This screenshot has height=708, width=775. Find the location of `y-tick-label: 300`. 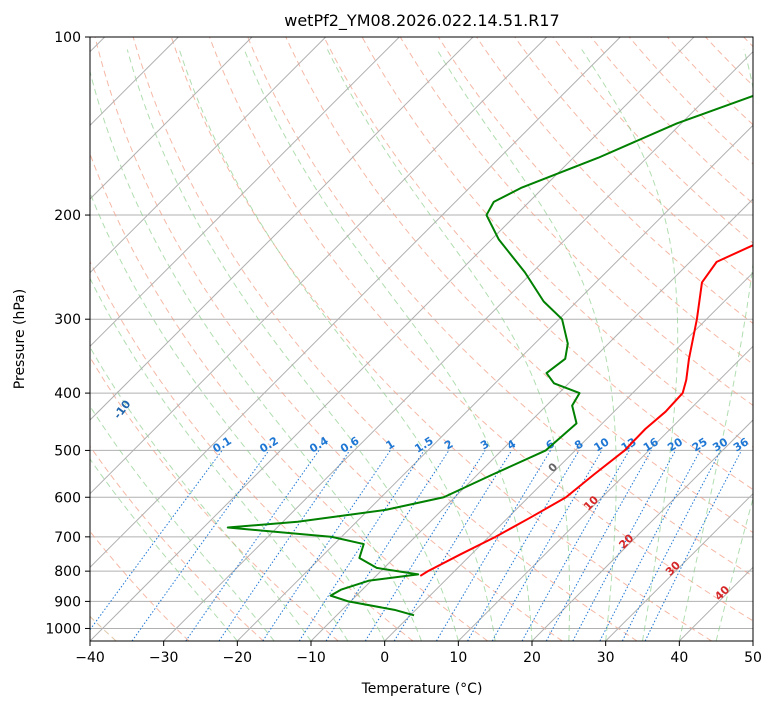

y-tick-label: 300 is located at coordinates (67, 320).